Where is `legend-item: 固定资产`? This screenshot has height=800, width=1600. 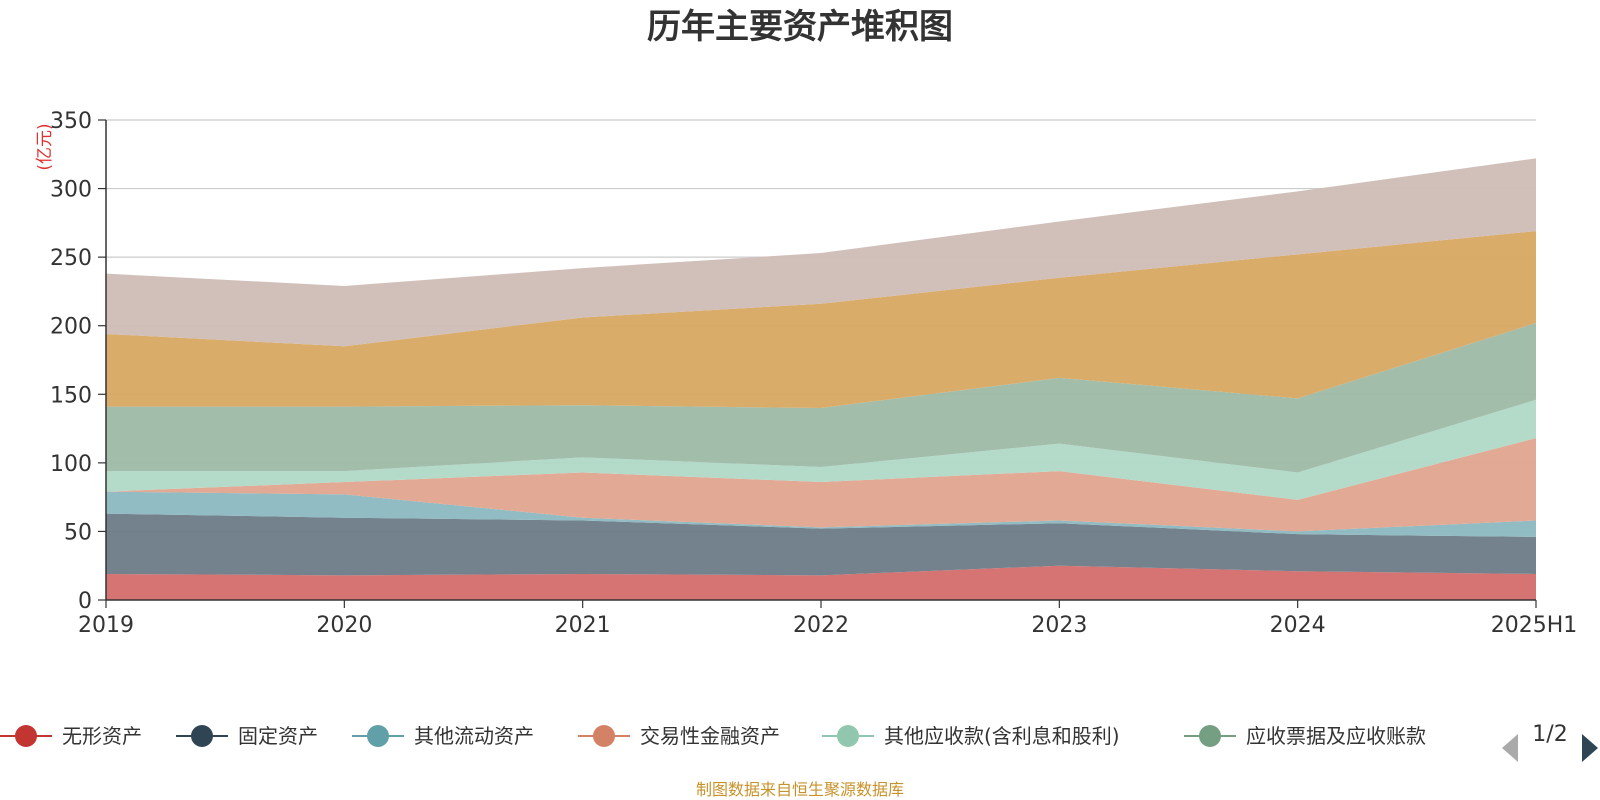
legend-item: 固定资产 is located at coordinates (247, 736).